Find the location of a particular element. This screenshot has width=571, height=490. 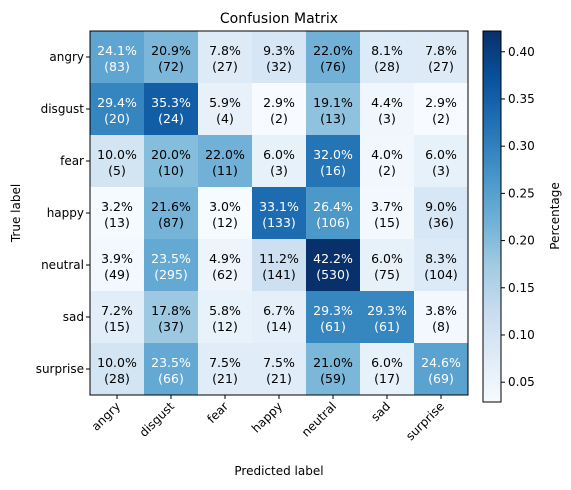

cell-count-label: (49) is located at coordinates (117, 274).